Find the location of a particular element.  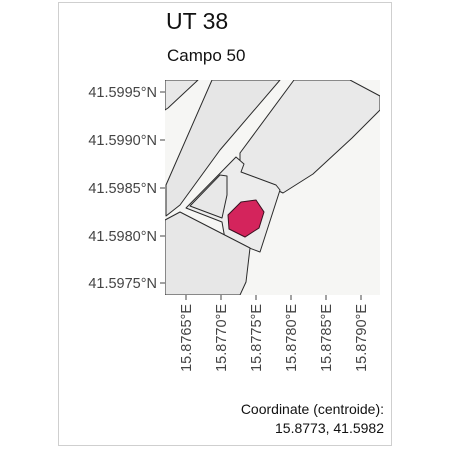

lat-tick-label: 41.5975°N is located at coordinates (122, 284).